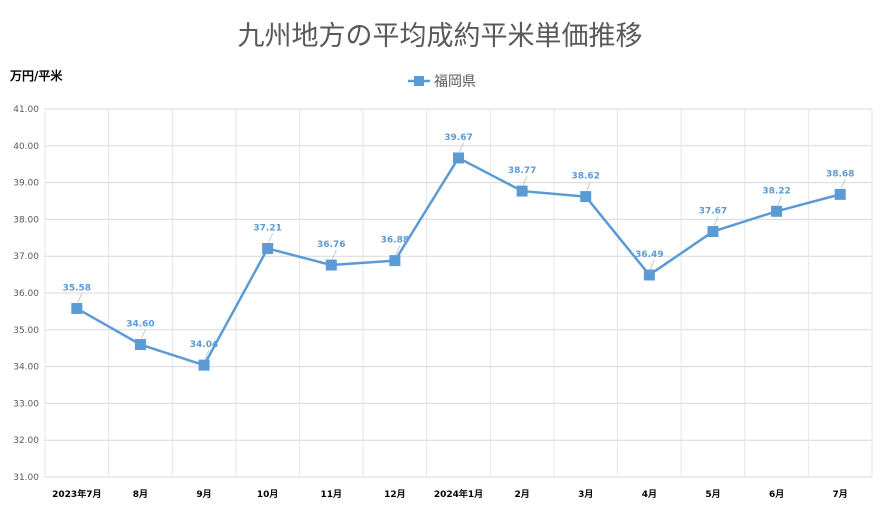  What do you see at coordinates (713, 212) in the screenshot?
I see `data-label: 37.67` at bounding box center [713, 212].